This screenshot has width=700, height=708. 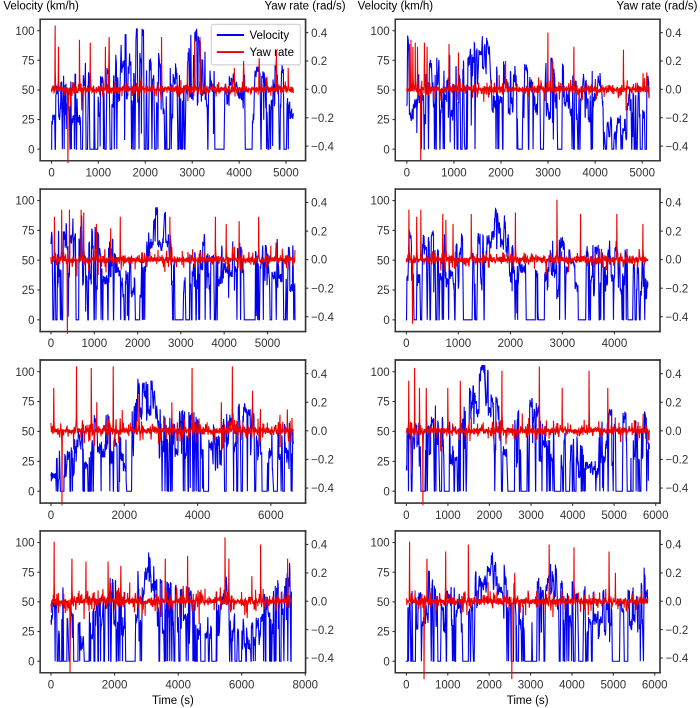 What do you see at coordinates (173, 701) in the screenshot?
I see `svg-text: Time (s)` at bounding box center [173, 701].